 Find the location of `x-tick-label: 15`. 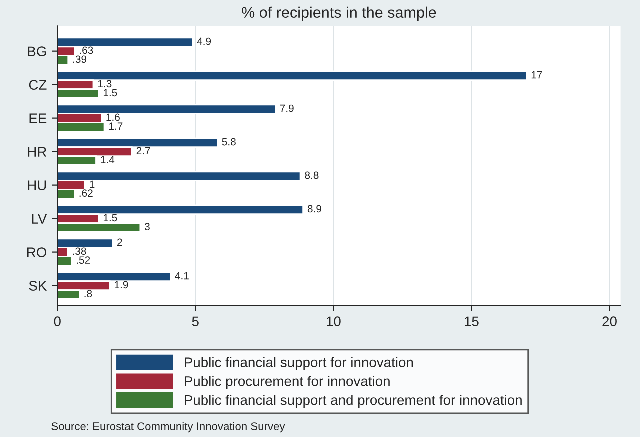

x-tick-label: 15 is located at coordinates (472, 321).